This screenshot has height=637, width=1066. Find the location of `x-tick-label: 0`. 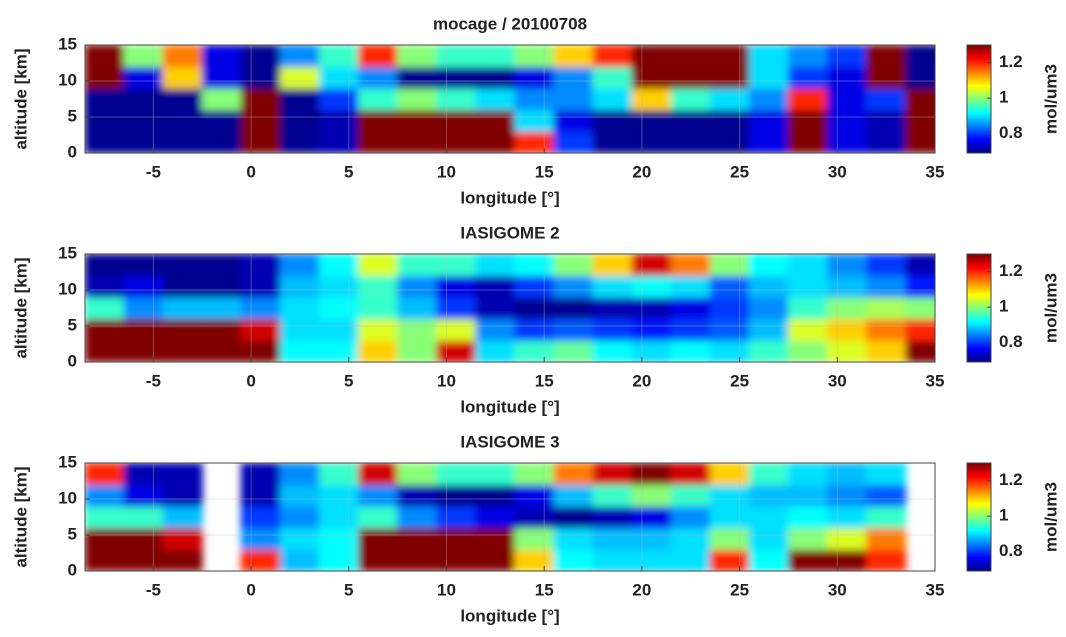

x-tick-label: 0 is located at coordinates (250, 171).